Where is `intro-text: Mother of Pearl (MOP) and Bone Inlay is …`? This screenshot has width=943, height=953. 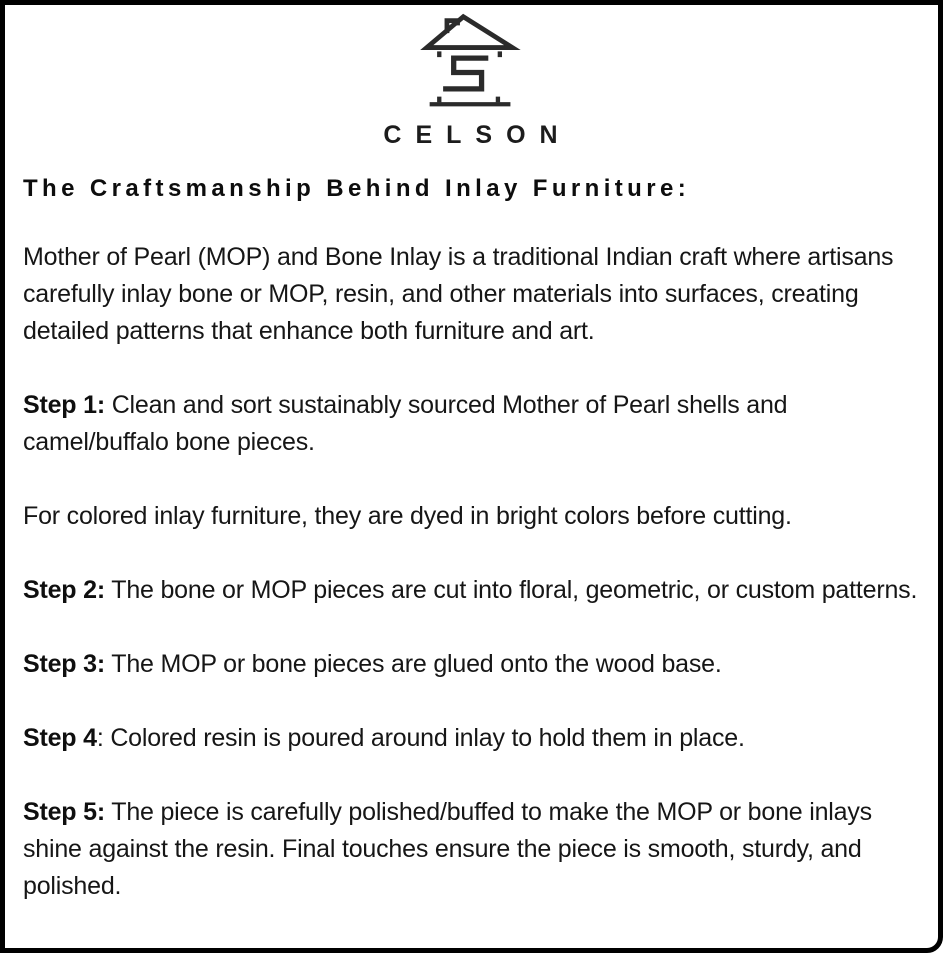 intro-text: Mother of Pearl (MOP) and Bone Inlay is … is located at coordinates (458, 294).